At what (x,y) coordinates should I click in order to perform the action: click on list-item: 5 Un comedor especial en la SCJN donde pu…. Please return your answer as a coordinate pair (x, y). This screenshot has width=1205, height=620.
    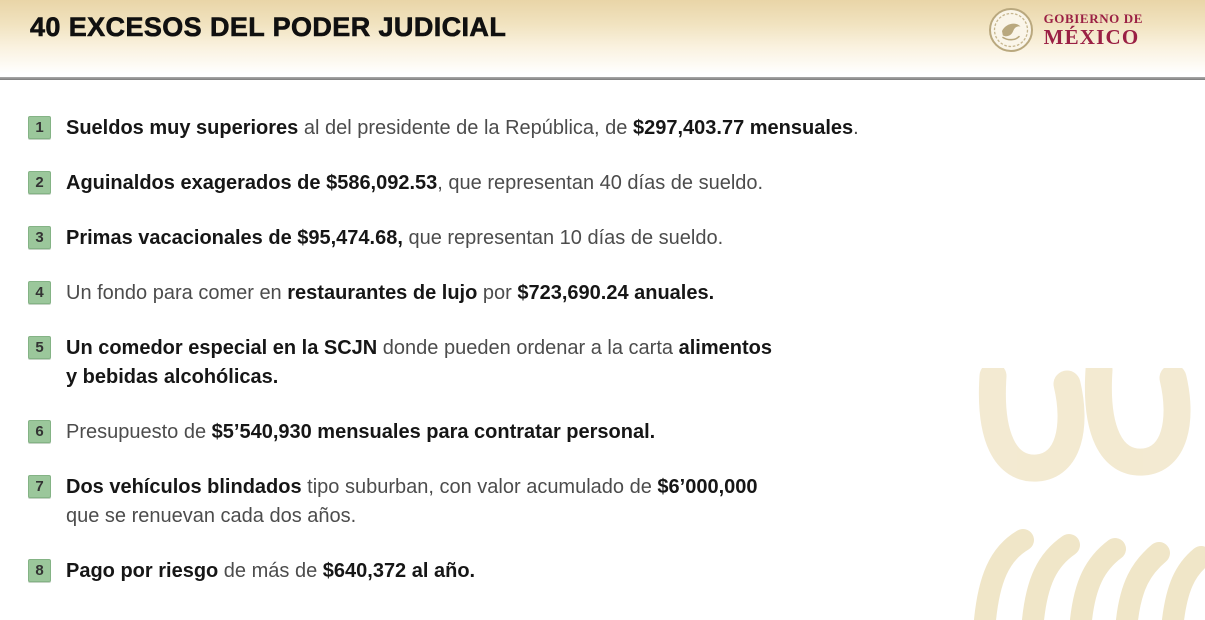
    Looking at the image, I should click on (601, 363).